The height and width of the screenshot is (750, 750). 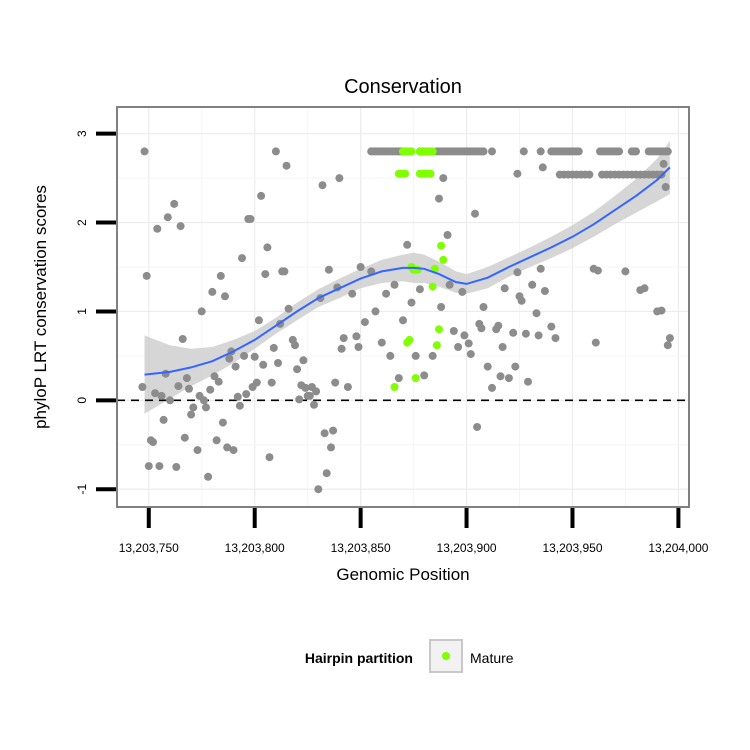 What do you see at coordinates (40, 307) in the screenshot?
I see `y-axis-title: phyloP LRT conservation scores` at bounding box center [40, 307].